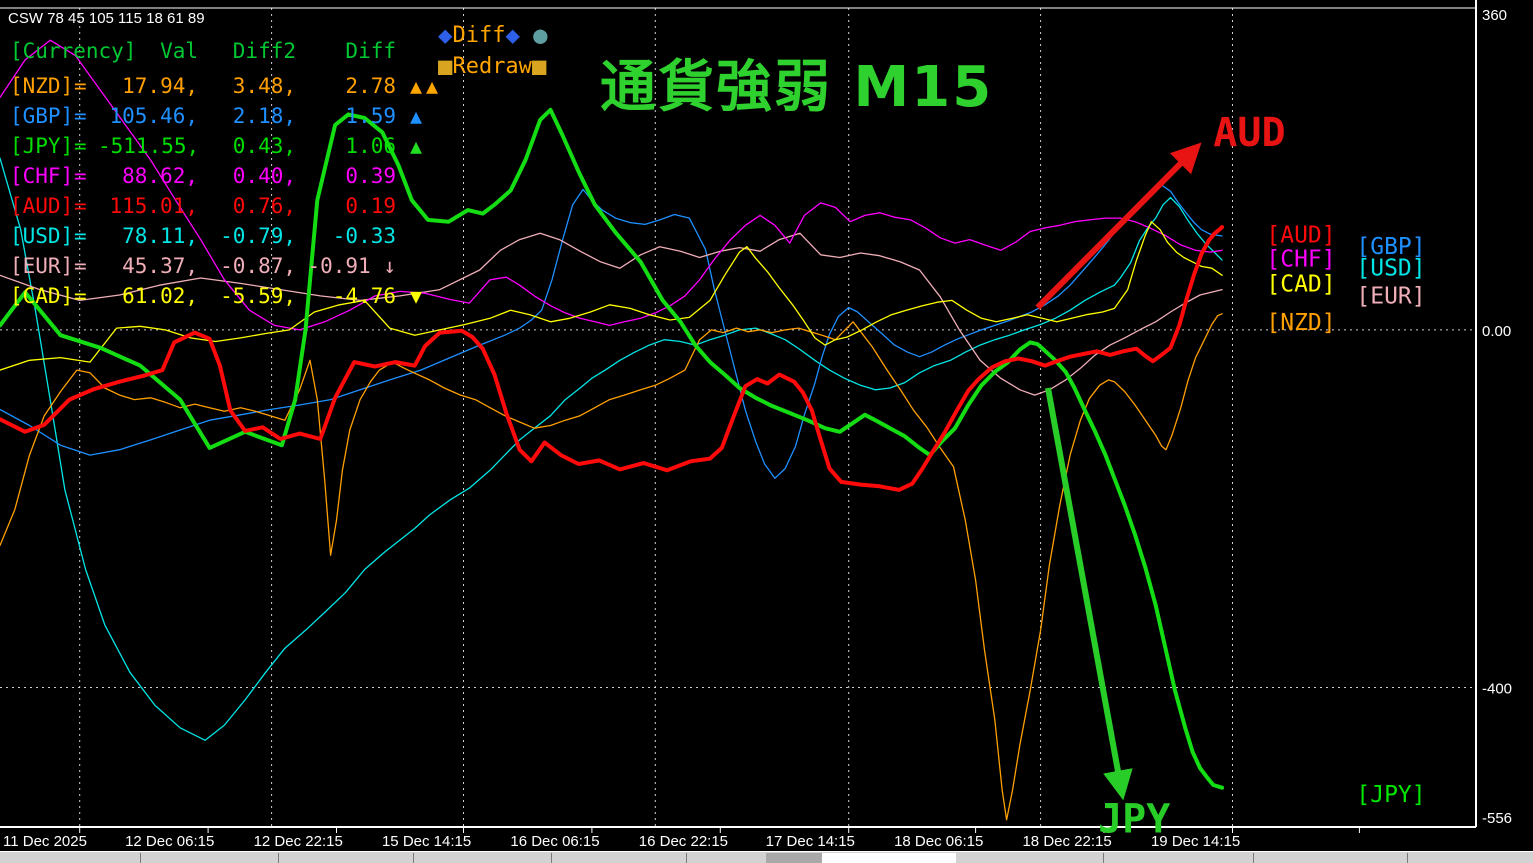 This screenshot has height=863, width=1533. I want to click on line-label-JPY: [JPY], so click(1390, 795).